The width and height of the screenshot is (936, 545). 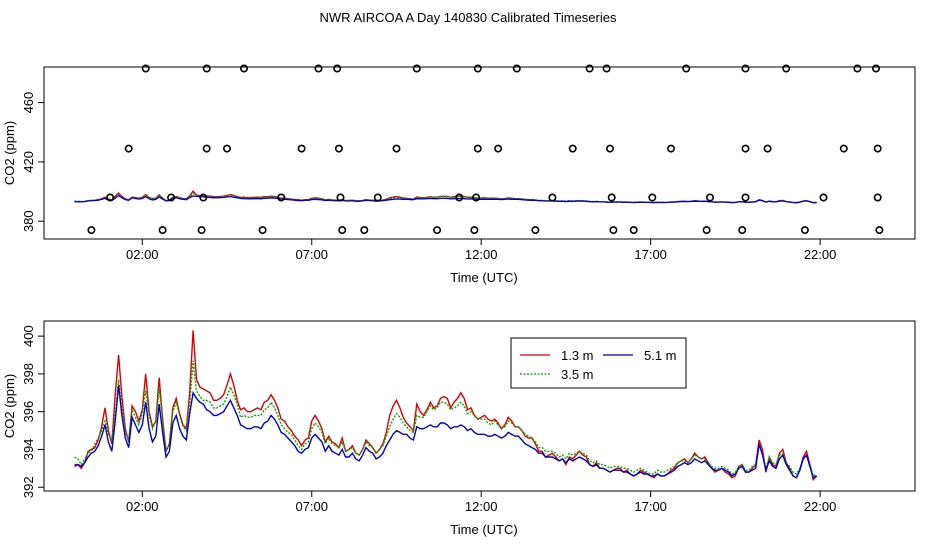 What do you see at coordinates (577, 374) in the screenshot?
I see `legend-label-3-5m: 3.5 m` at bounding box center [577, 374].